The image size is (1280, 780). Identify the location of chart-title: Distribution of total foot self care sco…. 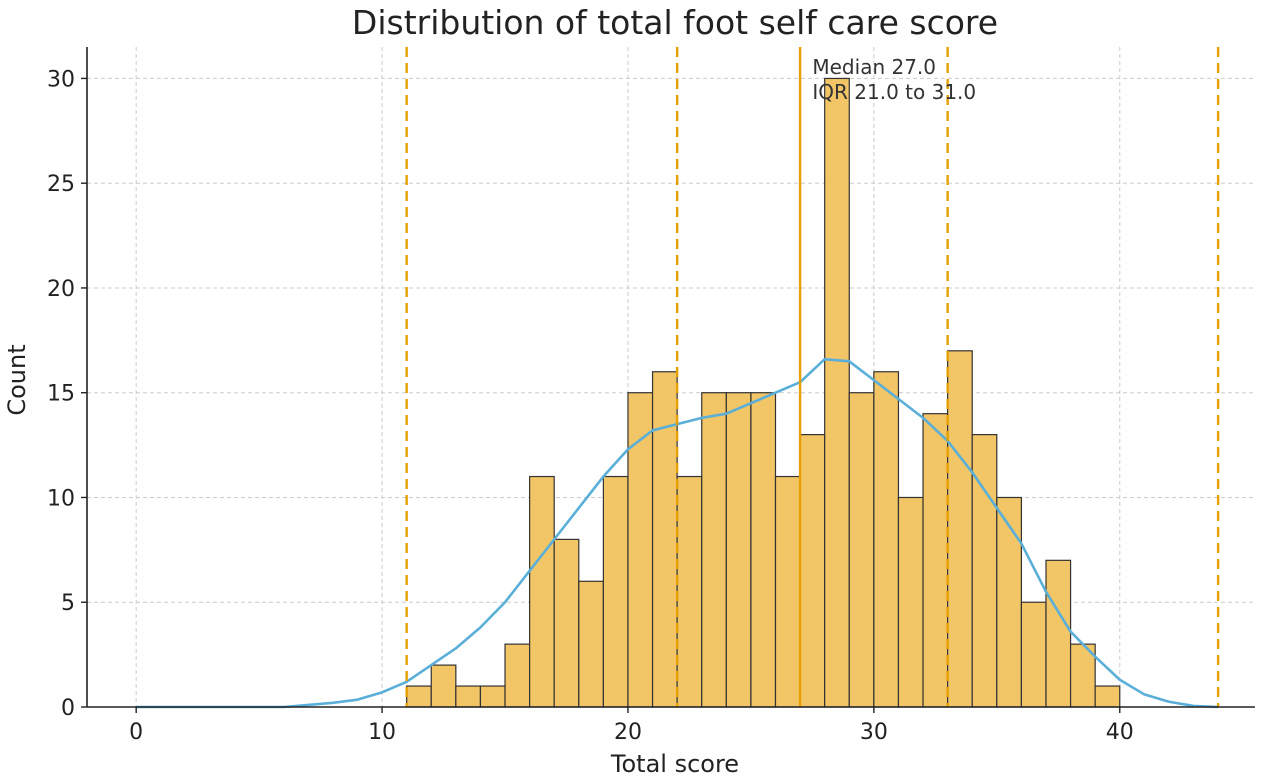
(675, 22).